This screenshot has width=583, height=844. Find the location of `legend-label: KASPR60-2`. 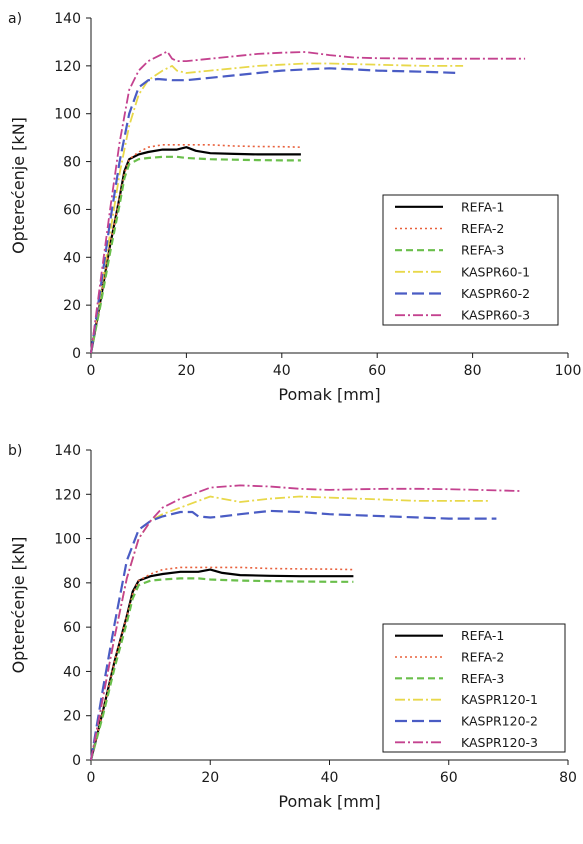

legend-label: KASPR60-2 is located at coordinates (495, 293).